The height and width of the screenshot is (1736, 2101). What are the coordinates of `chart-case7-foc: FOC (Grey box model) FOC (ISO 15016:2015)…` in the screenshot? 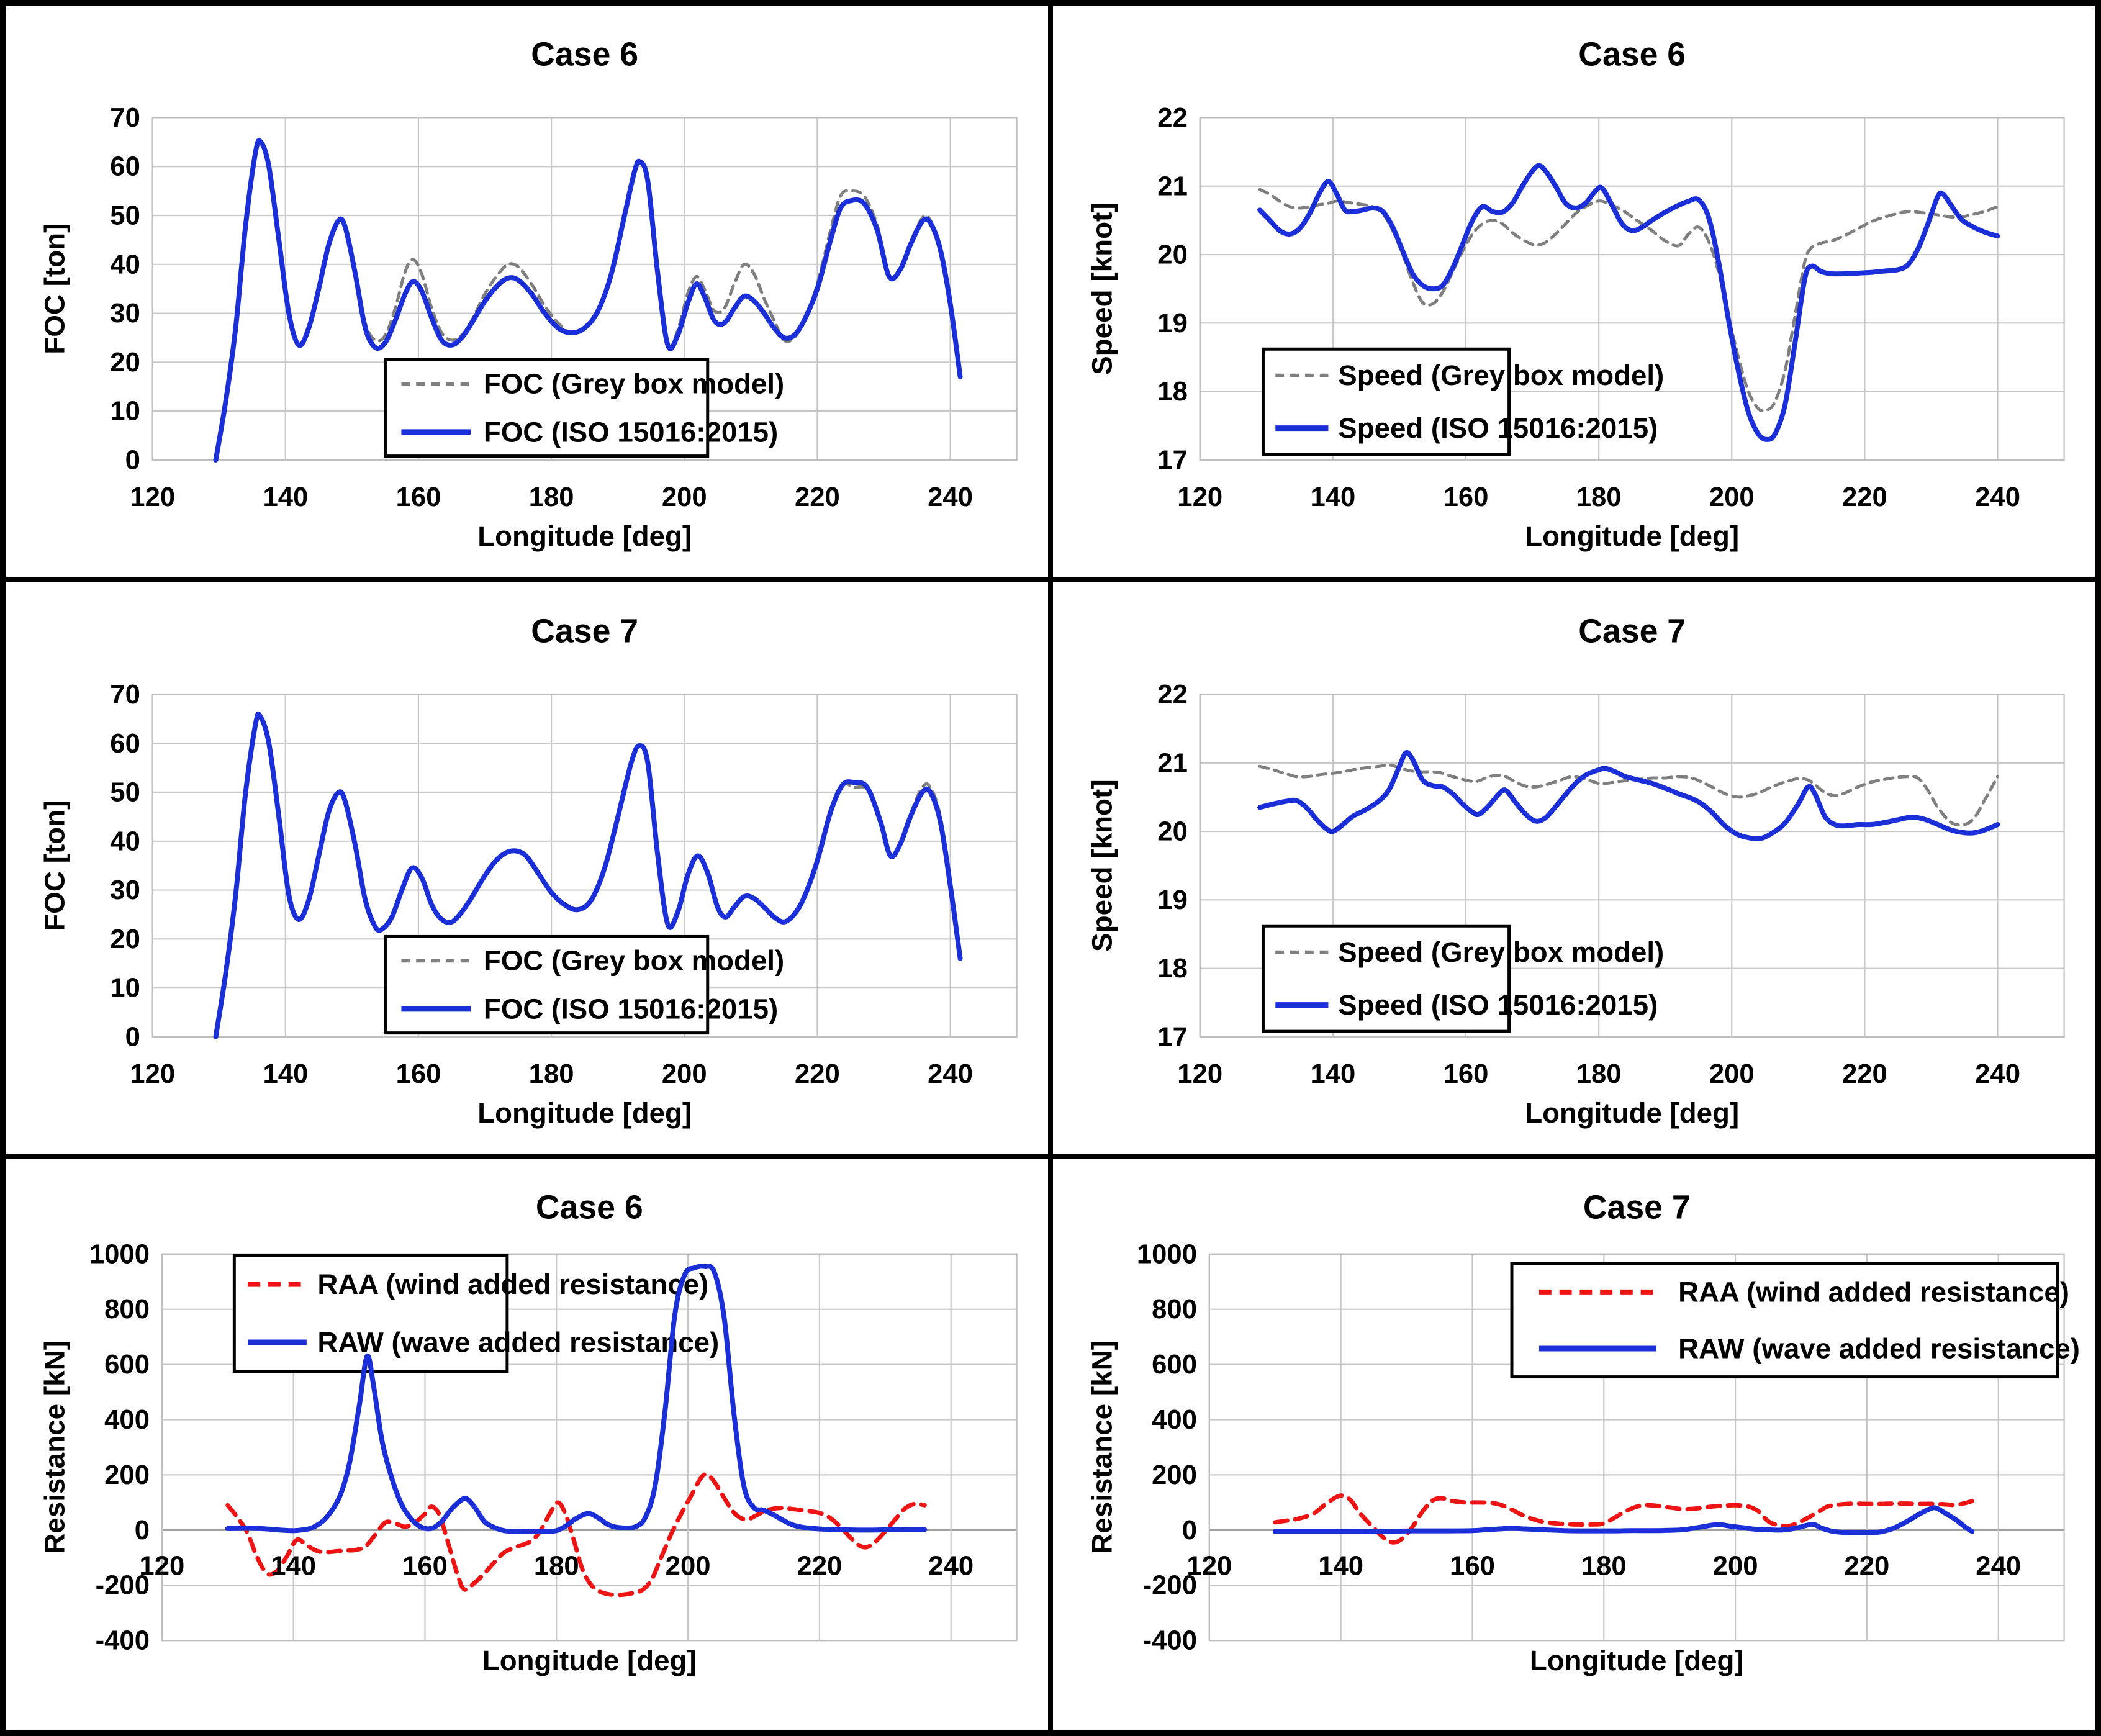 It's located at (528, 870).